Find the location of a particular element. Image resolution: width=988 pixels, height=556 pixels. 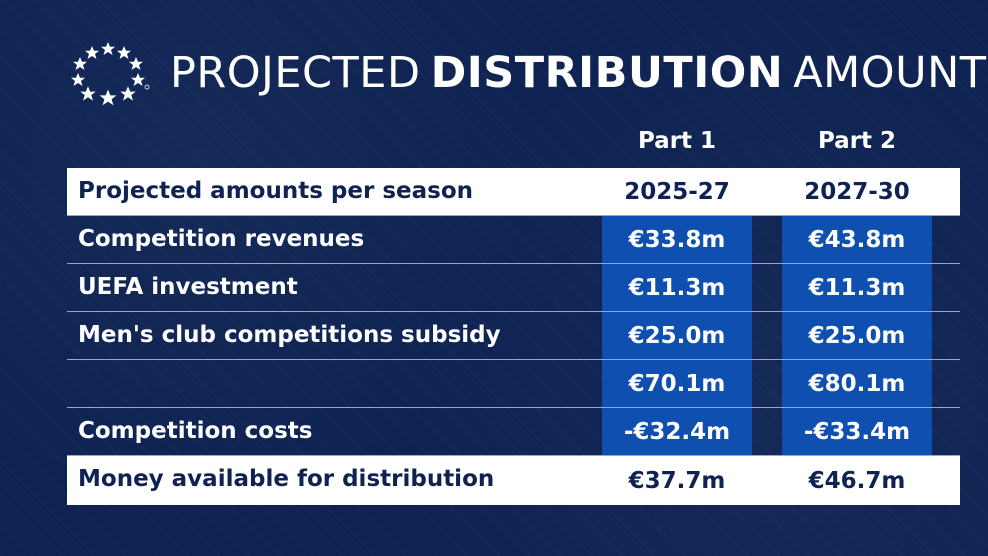

row-label: UEFA investment is located at coordinates (188, 287).